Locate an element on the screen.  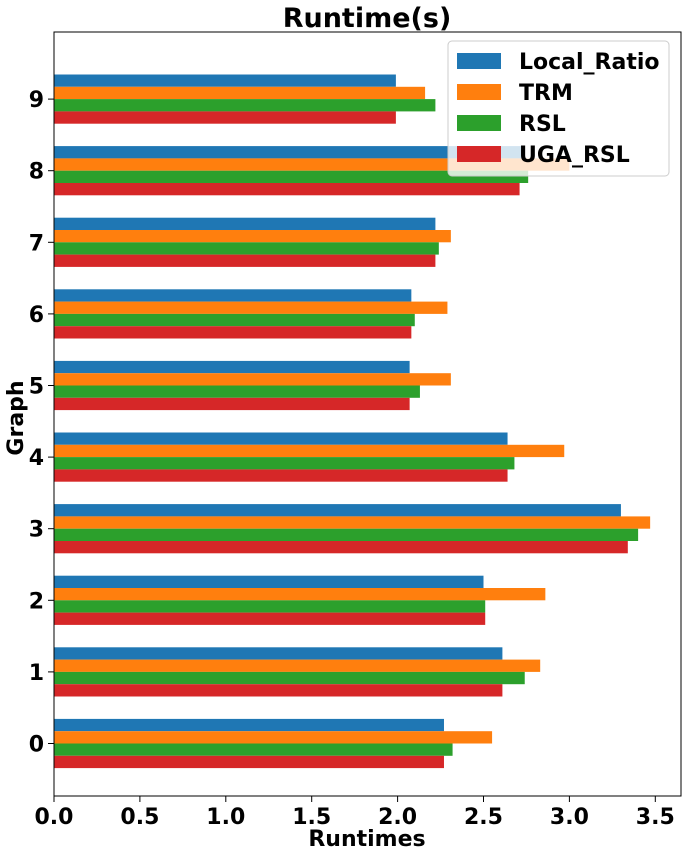
legend-box is located at coordinates (558, 108).